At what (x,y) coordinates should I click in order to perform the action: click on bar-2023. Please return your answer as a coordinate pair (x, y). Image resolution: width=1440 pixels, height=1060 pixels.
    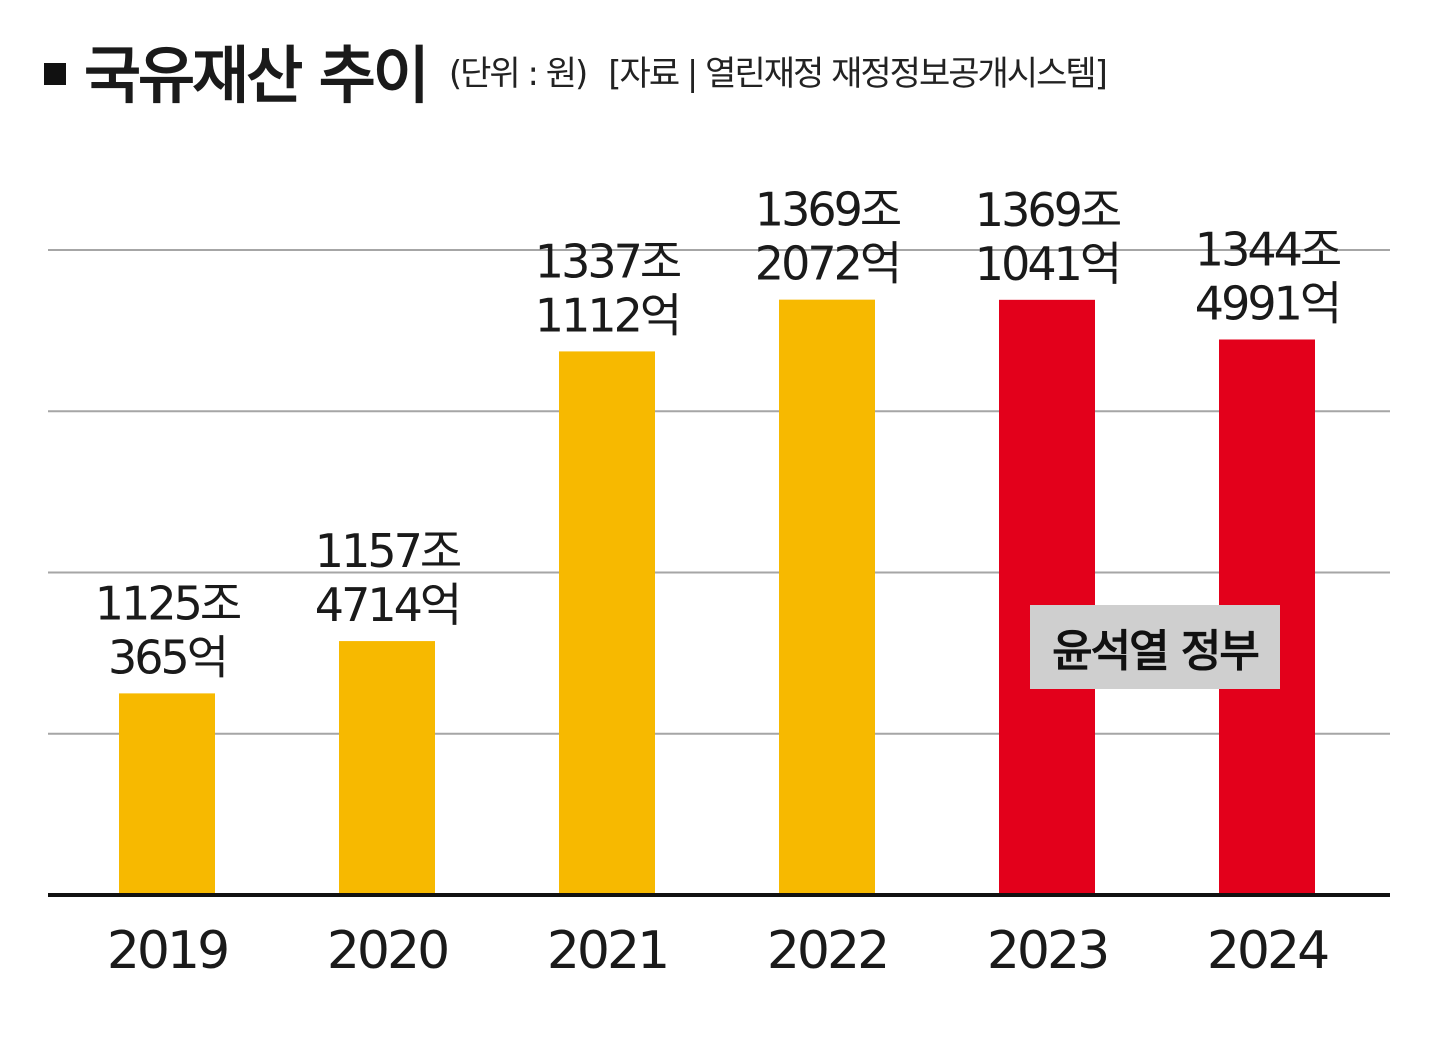
    Looking at the image, I should click on (1047, 597).